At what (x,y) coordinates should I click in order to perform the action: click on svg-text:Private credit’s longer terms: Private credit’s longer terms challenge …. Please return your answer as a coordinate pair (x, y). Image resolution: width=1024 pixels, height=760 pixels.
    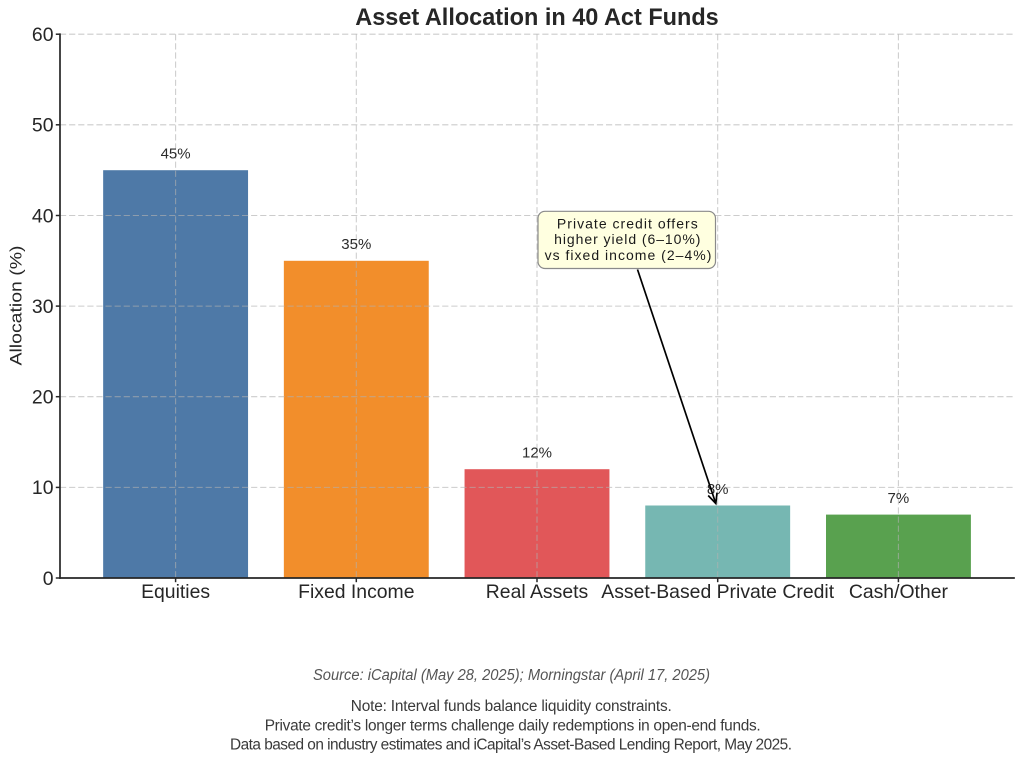
    Looking at the image, I should click on (513, 725).